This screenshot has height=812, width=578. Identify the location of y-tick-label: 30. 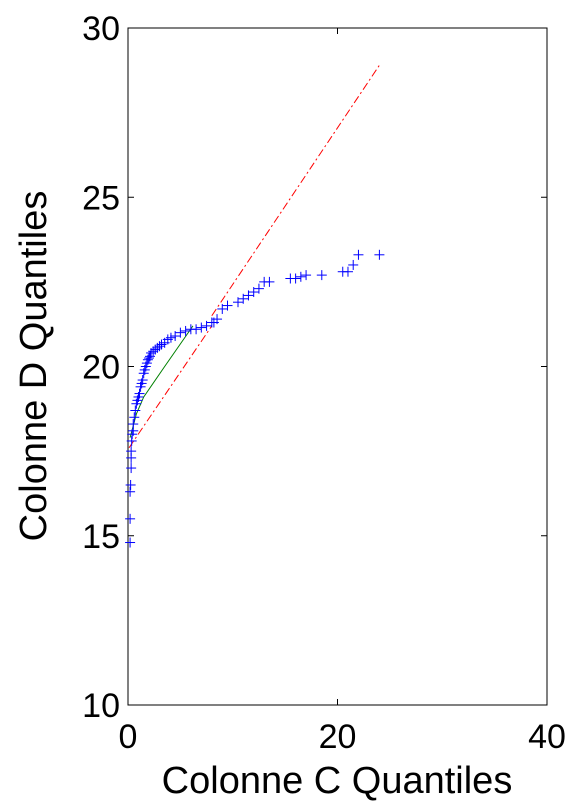
(101, 29).